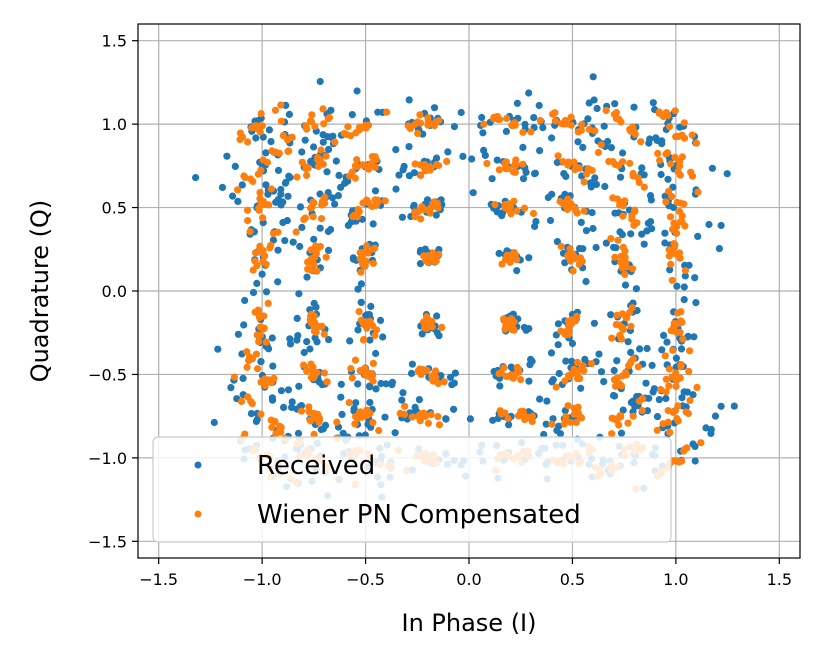 The height and width of the screenshot is (664, 830). Describe the element at coordinates (262, 579) in the screenshot. I see `x-tick-label: −1.0` at that location.